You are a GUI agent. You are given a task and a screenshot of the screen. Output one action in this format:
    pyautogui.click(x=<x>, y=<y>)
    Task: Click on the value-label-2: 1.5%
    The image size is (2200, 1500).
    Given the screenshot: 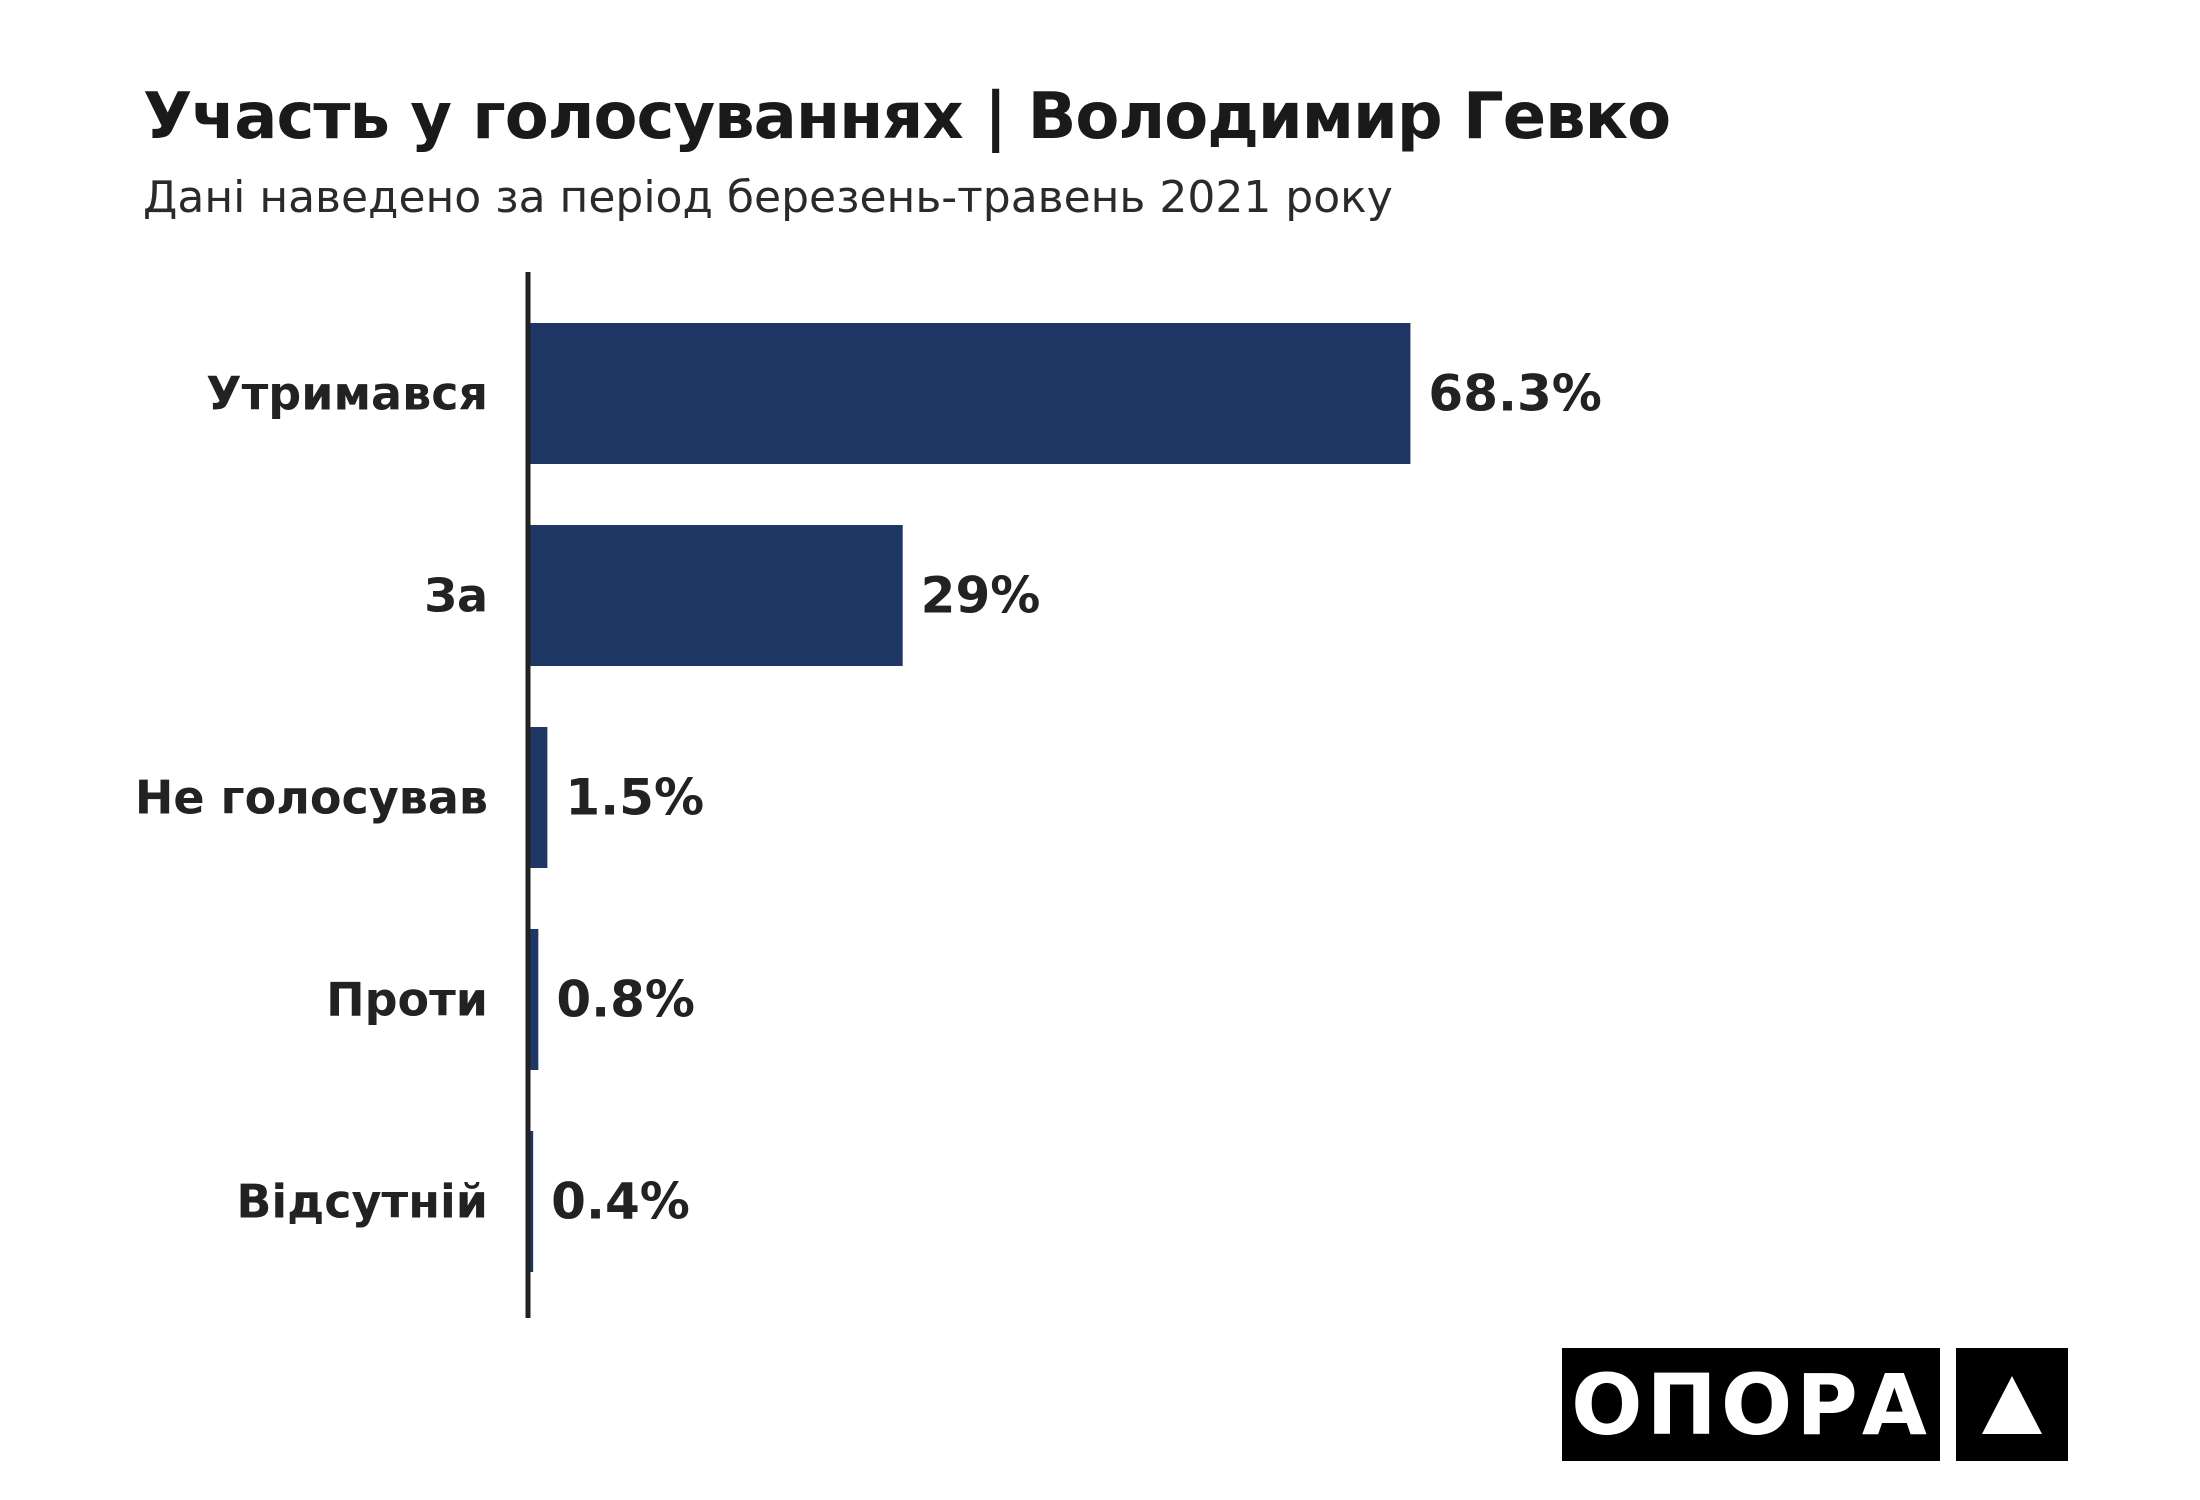 What is the action you would take?
    pyautogui.click(x=634, y=798)
    